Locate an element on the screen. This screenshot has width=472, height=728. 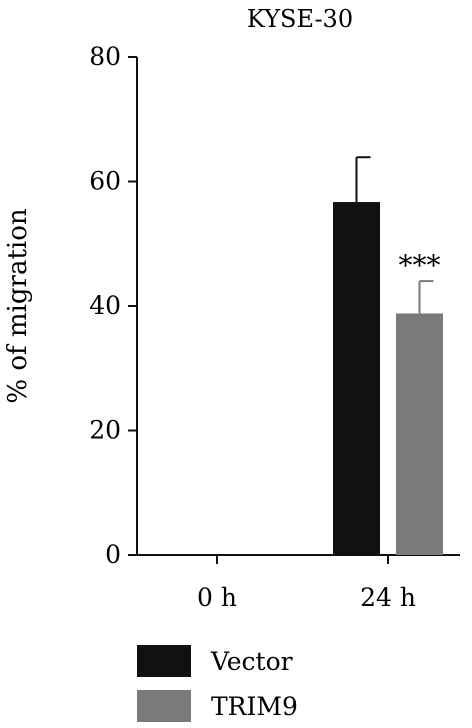
y-tick-label: 20 is located at coordinates (105, 430).